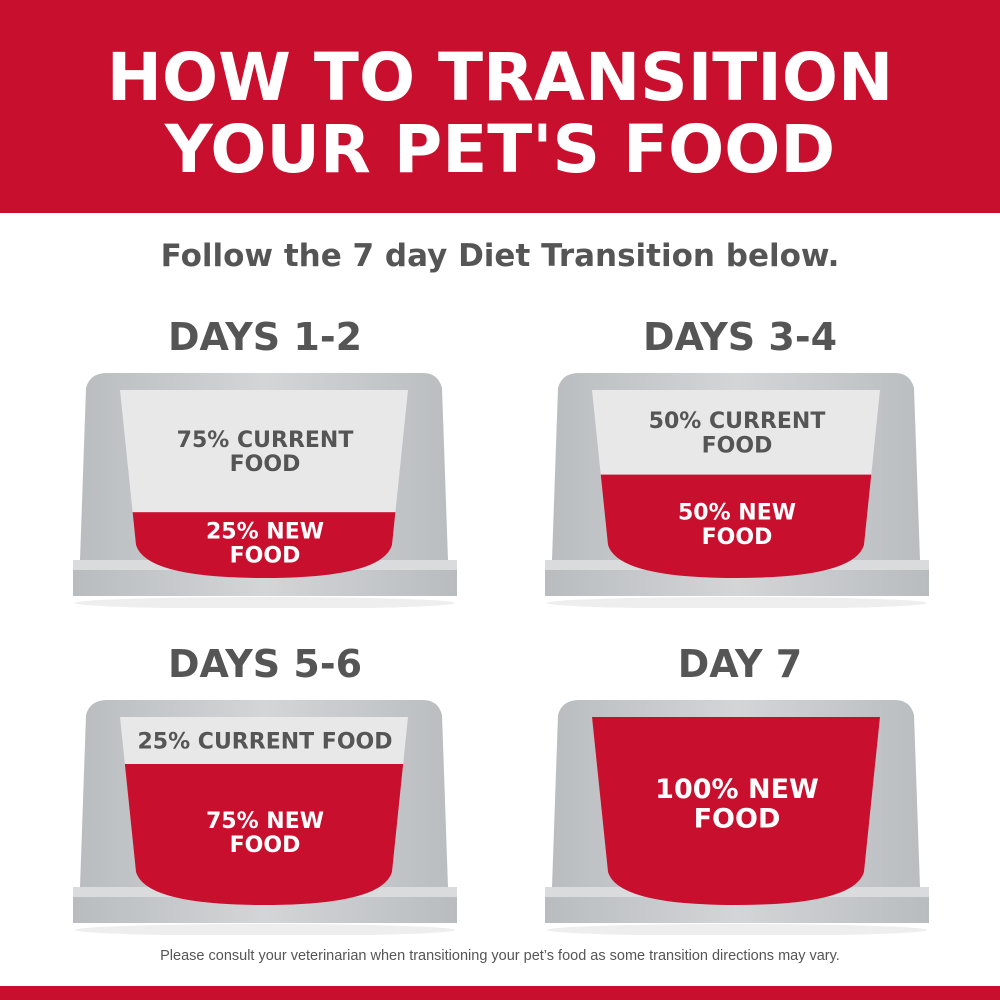 This screenshot has width=1000, height=1000. I want to click on step-title: DAYS 1-2, so click(265, 337).